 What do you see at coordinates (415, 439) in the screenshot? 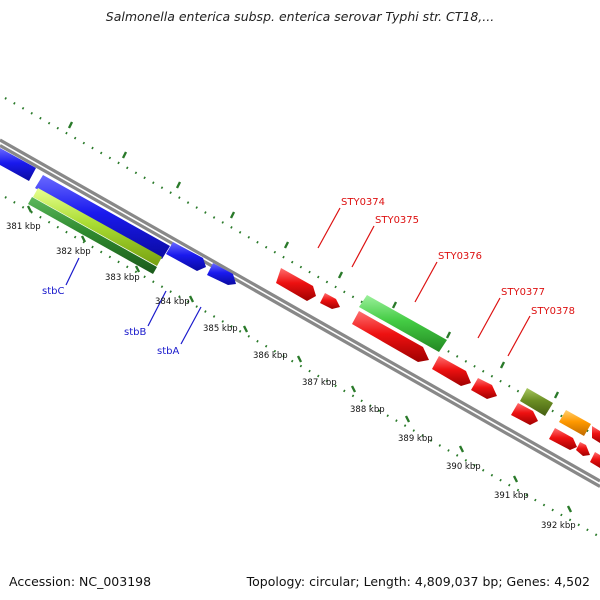
I see `scale-label: 389 kbp` at bounding box center [415, 439].